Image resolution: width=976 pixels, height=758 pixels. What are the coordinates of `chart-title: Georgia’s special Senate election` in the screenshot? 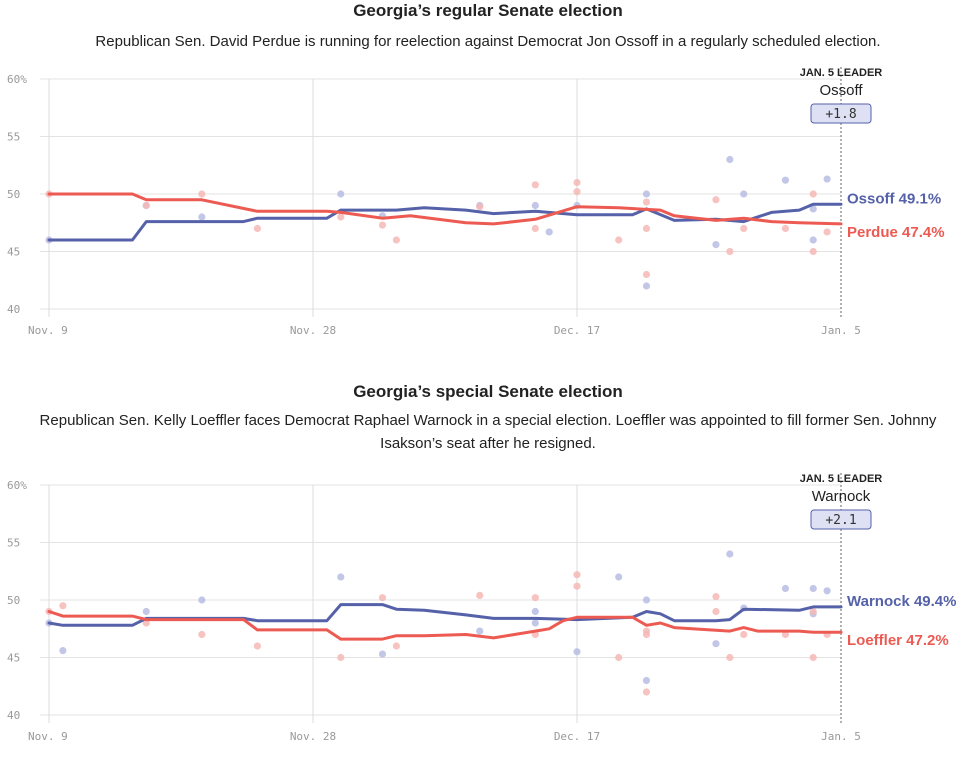 It's located at (488, 391).